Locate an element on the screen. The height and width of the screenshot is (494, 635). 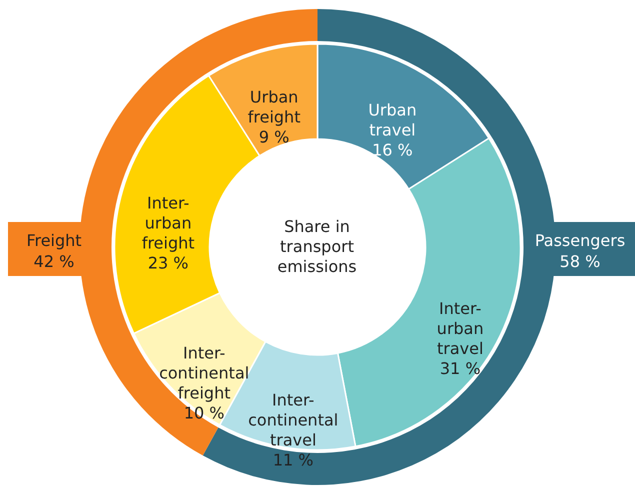
data-label: 42 % is located at coordinates (54, 261).